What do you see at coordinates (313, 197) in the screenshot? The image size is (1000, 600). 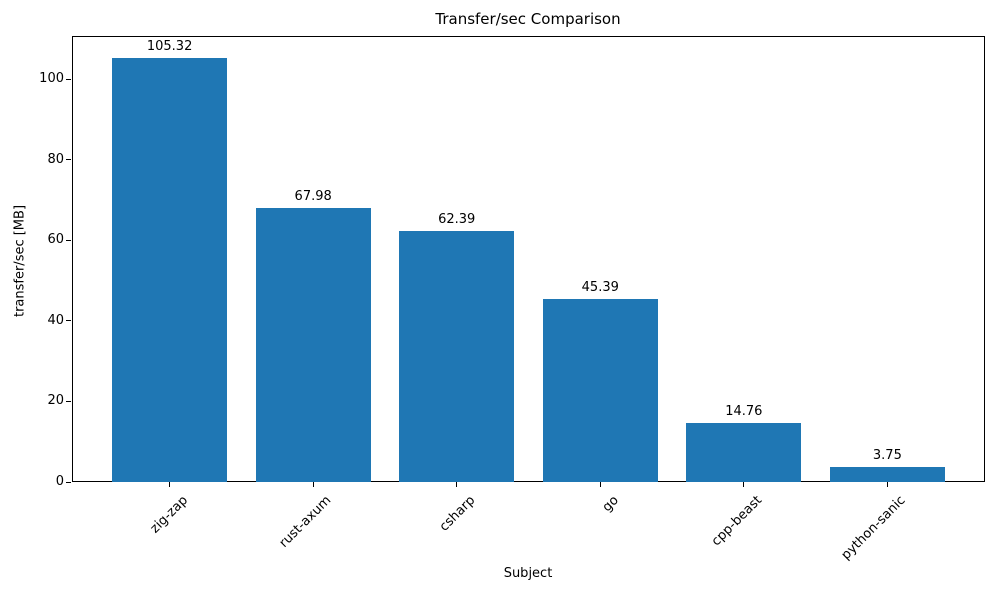 I see `bar-value-label: 67.98` at bounding box center [313, 197].